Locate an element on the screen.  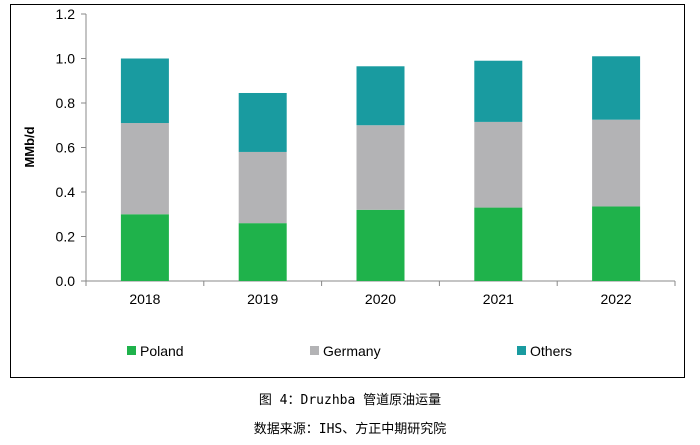
figure-title: 图 4：Druzhba 管道原油运量 is located at coordinates (350, 400).